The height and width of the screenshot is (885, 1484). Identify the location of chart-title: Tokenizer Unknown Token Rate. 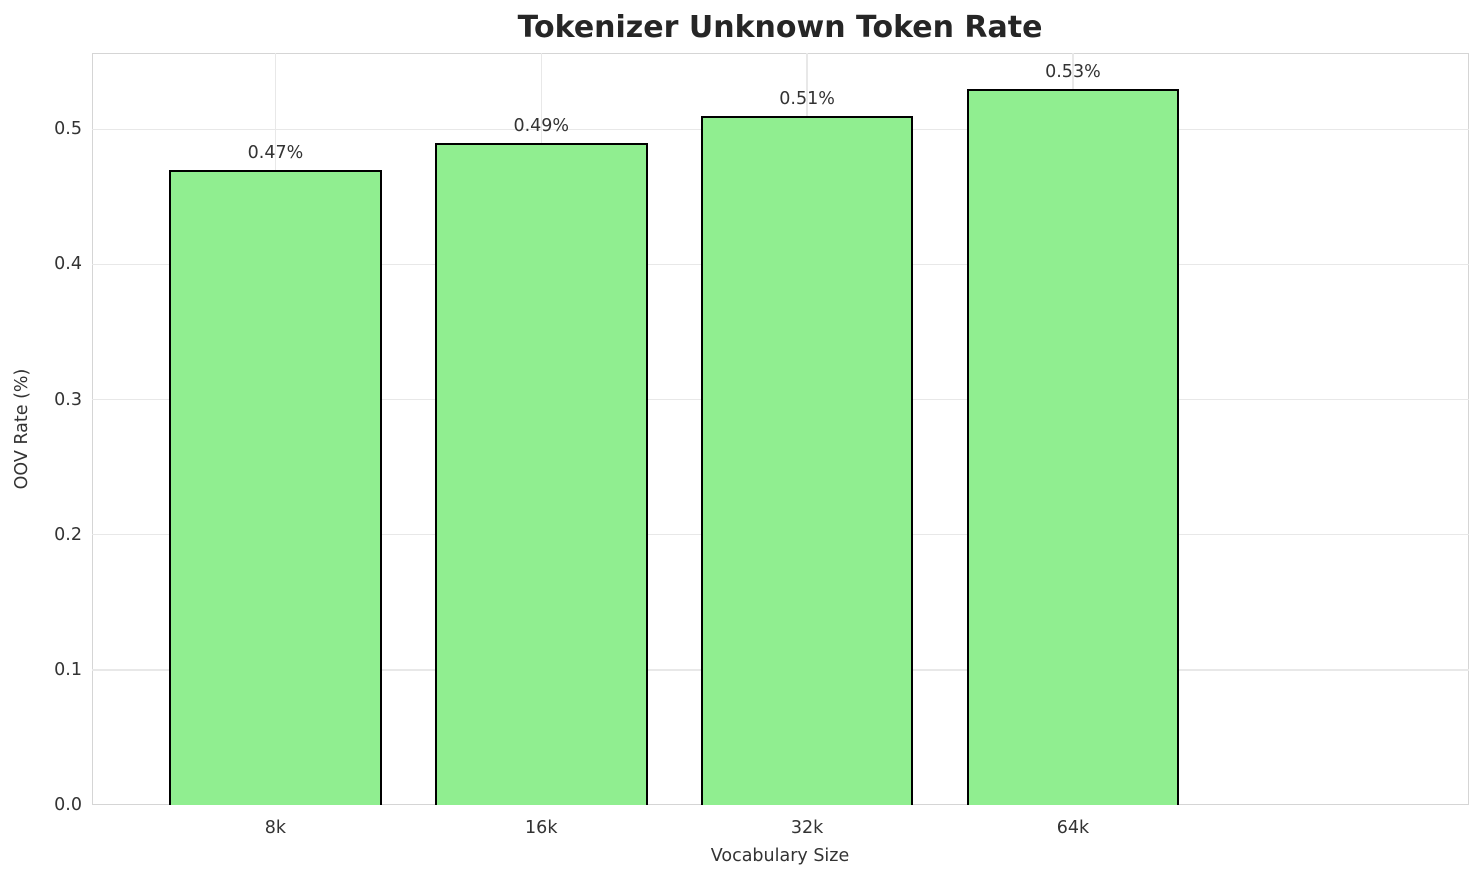
(780, 27).